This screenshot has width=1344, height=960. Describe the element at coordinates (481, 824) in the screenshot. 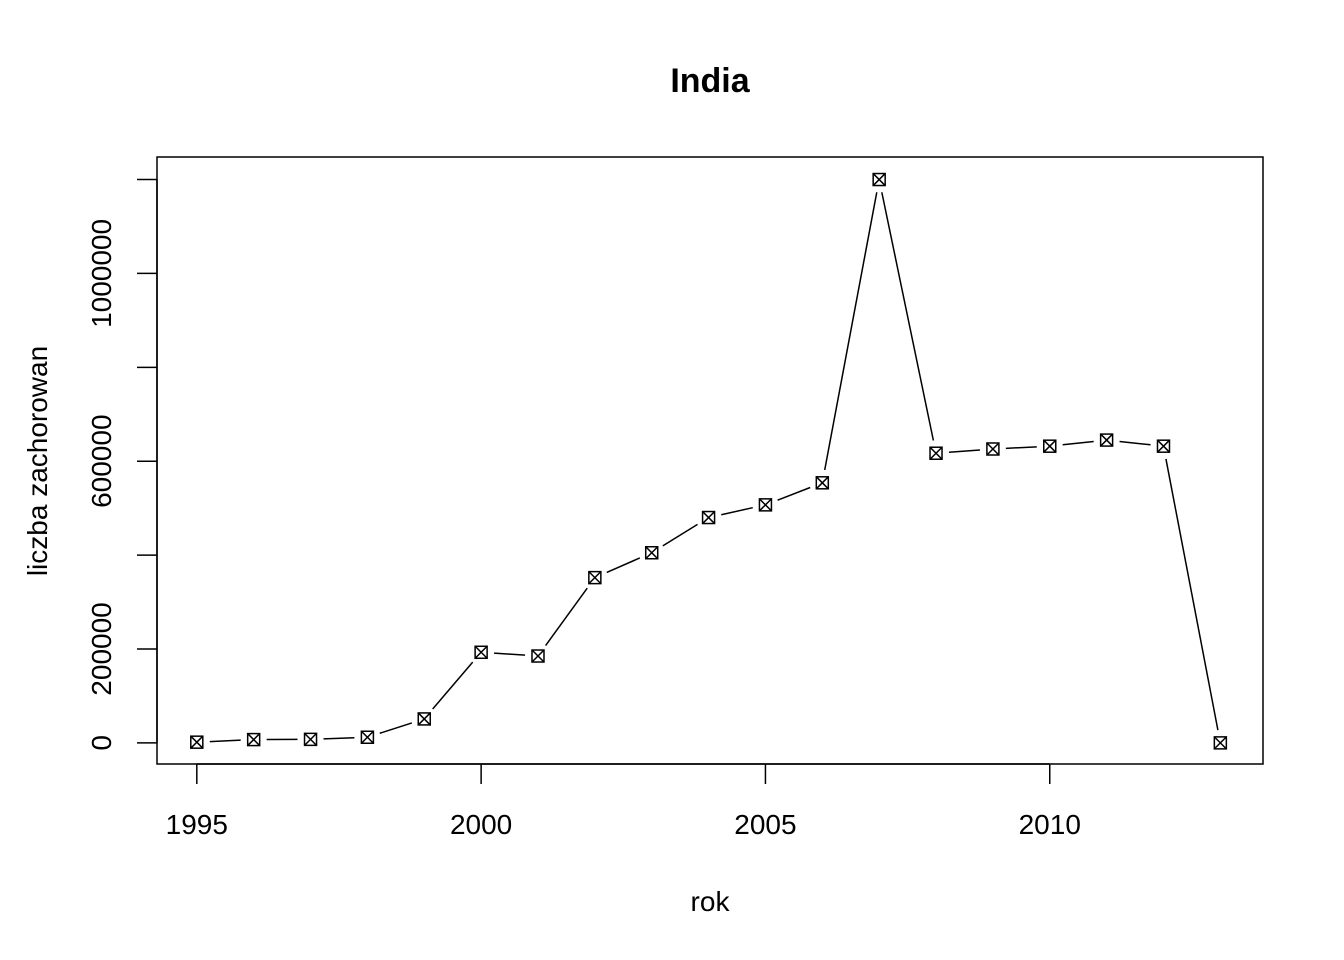

I see `x-tick-label: 2000` at that location.